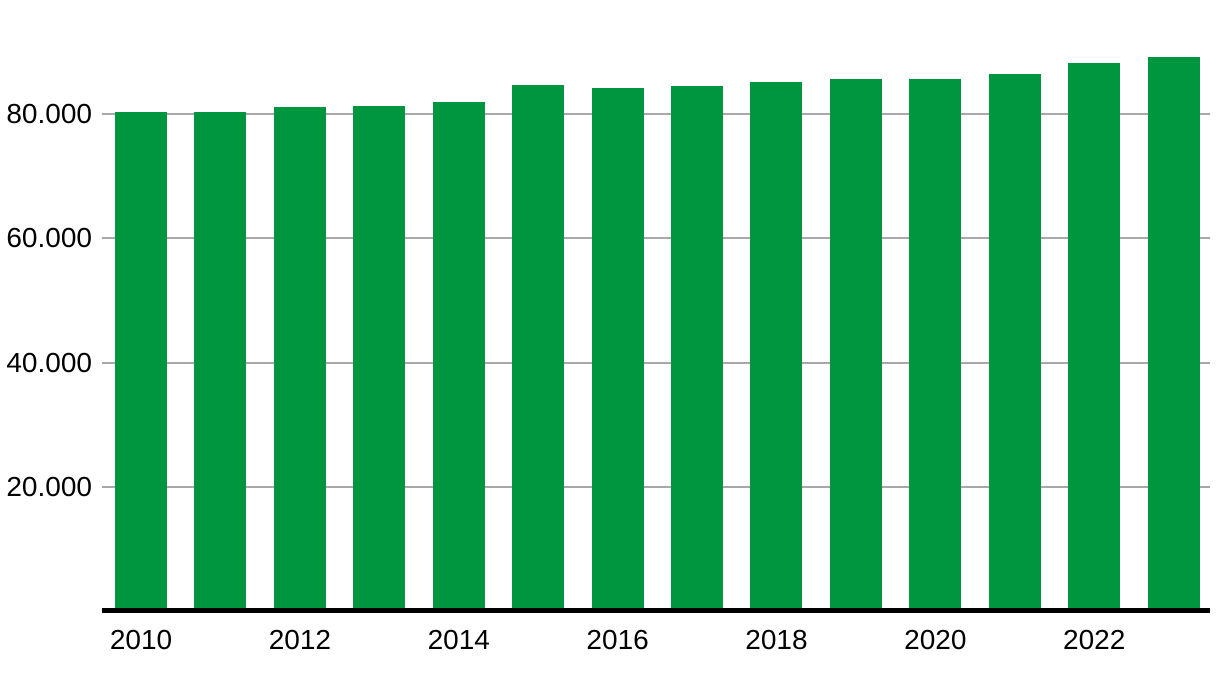 The height and width of the screenshot is (680, 1220). What do you see at coordinates (49, 362) in the screenshot?
I see `y-axis-tick-label: 40.000` at bounding box center [49, 362].